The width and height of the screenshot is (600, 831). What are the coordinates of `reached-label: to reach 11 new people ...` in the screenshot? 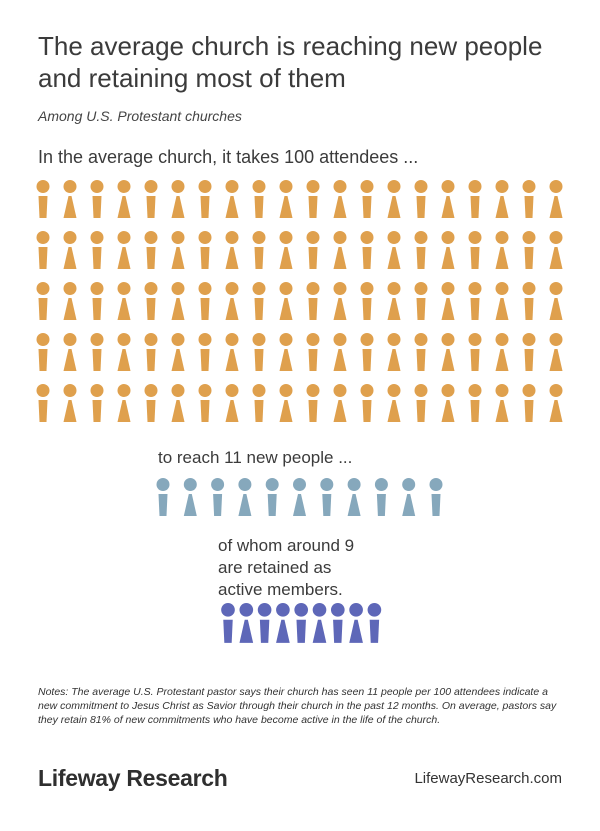 It's located at (255, 457).